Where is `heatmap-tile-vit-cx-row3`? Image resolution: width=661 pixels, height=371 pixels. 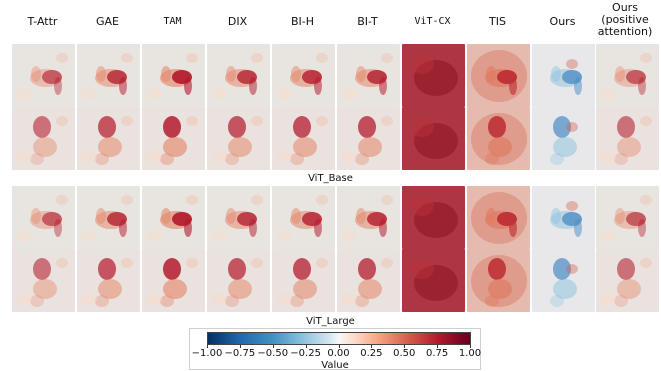
heatmap-tile-vit-cx-row3 is located at coordinates (433, 217).